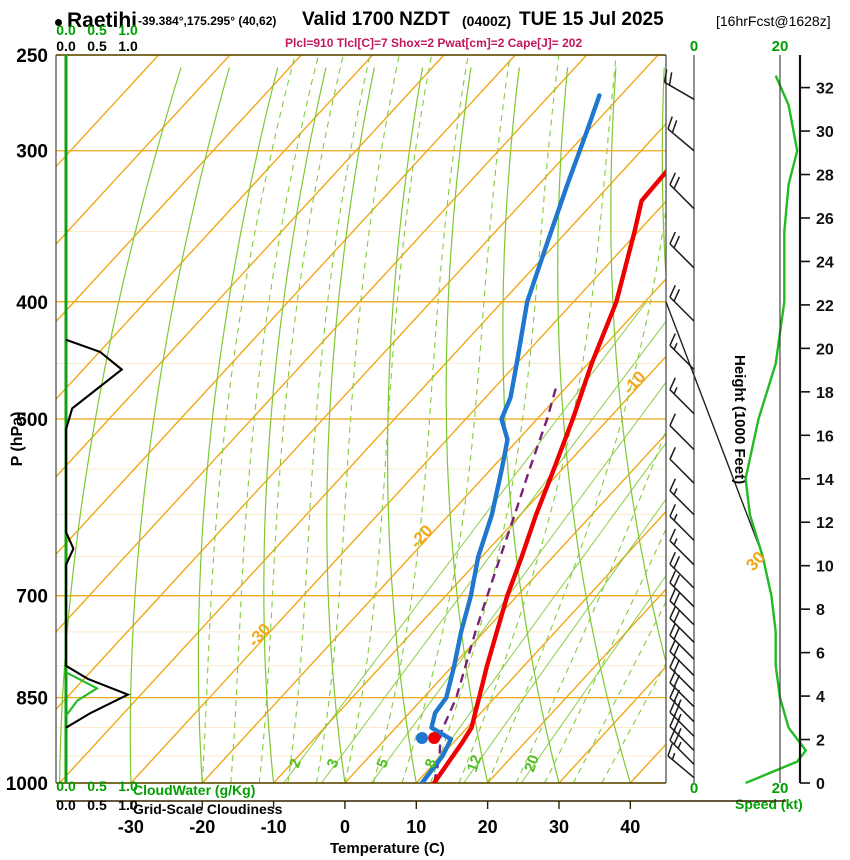  Describe the element at coordinates (825, 480) in the screenshot. I see `svg-text: 14` at that location.